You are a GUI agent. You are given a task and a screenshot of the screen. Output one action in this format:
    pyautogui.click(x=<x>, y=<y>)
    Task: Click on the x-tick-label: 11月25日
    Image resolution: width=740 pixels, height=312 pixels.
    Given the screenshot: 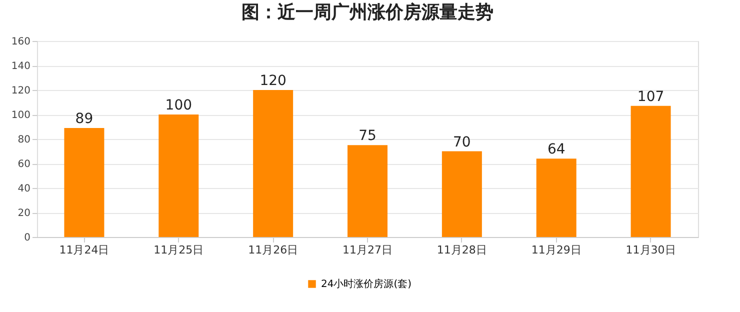 What is the action you would take?
    pyautogui.click(x=179, y=250)
    